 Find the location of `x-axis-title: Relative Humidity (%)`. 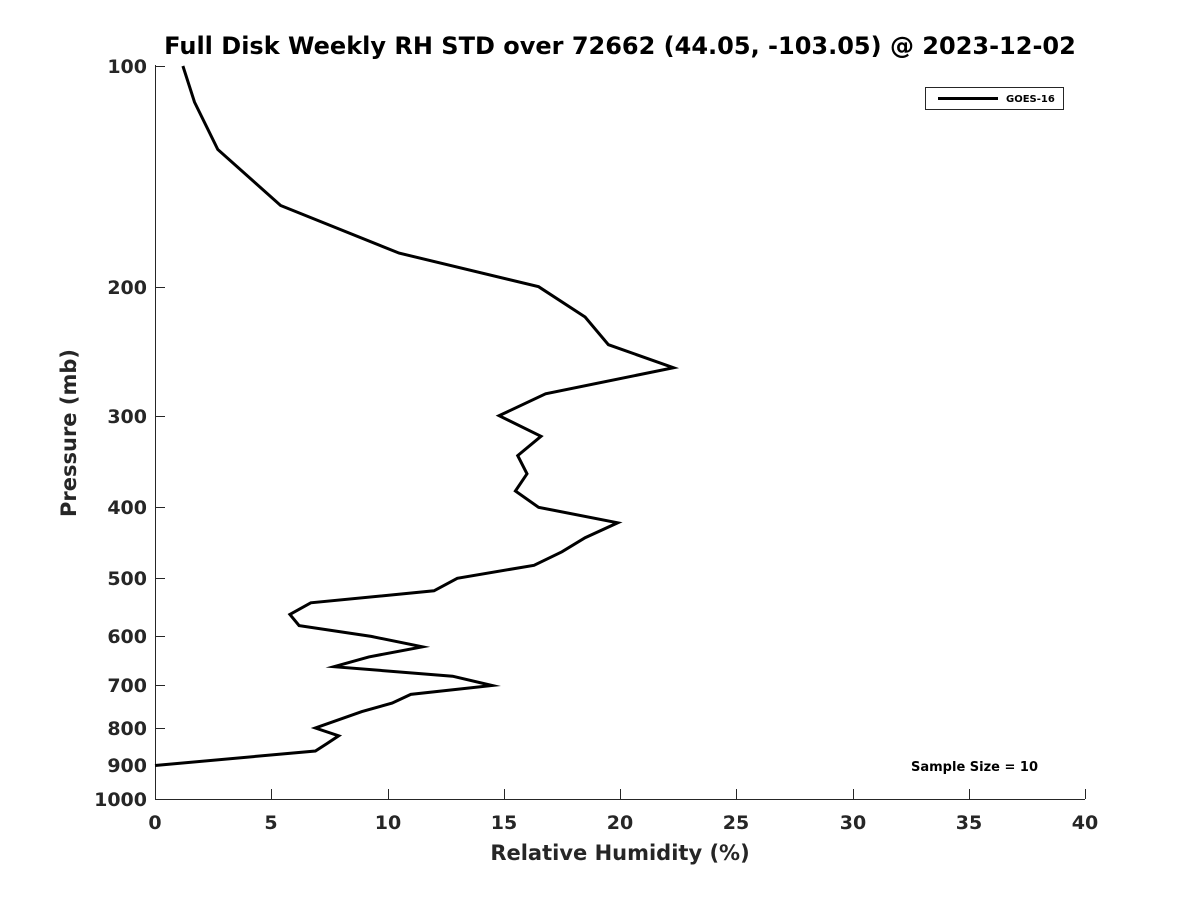

x-axis-title: Relative Humidity (%) is located at coordinates (619, 853).